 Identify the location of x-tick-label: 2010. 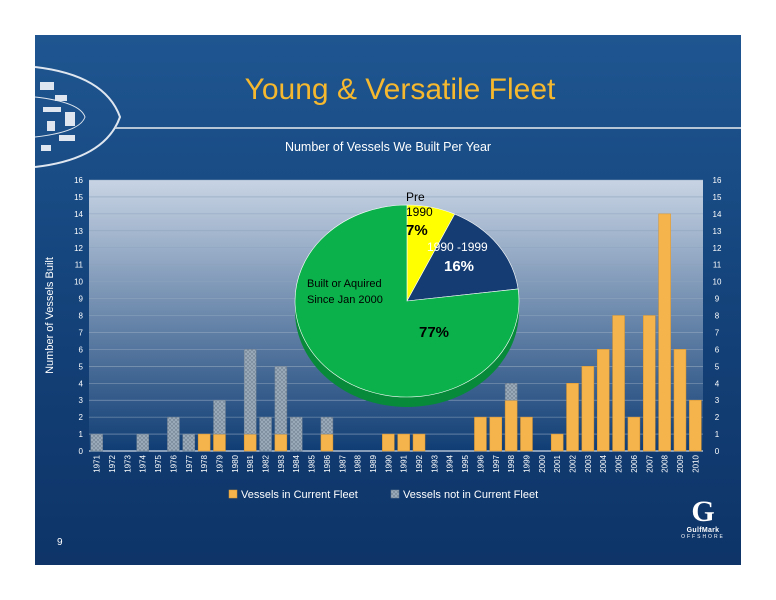
(695, 463).